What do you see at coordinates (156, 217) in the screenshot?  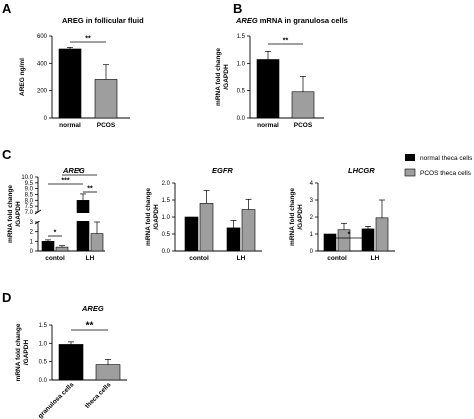 I see `panel-C2-ylabel-line-1: /GAPDH` at bounding box center [156, 217].